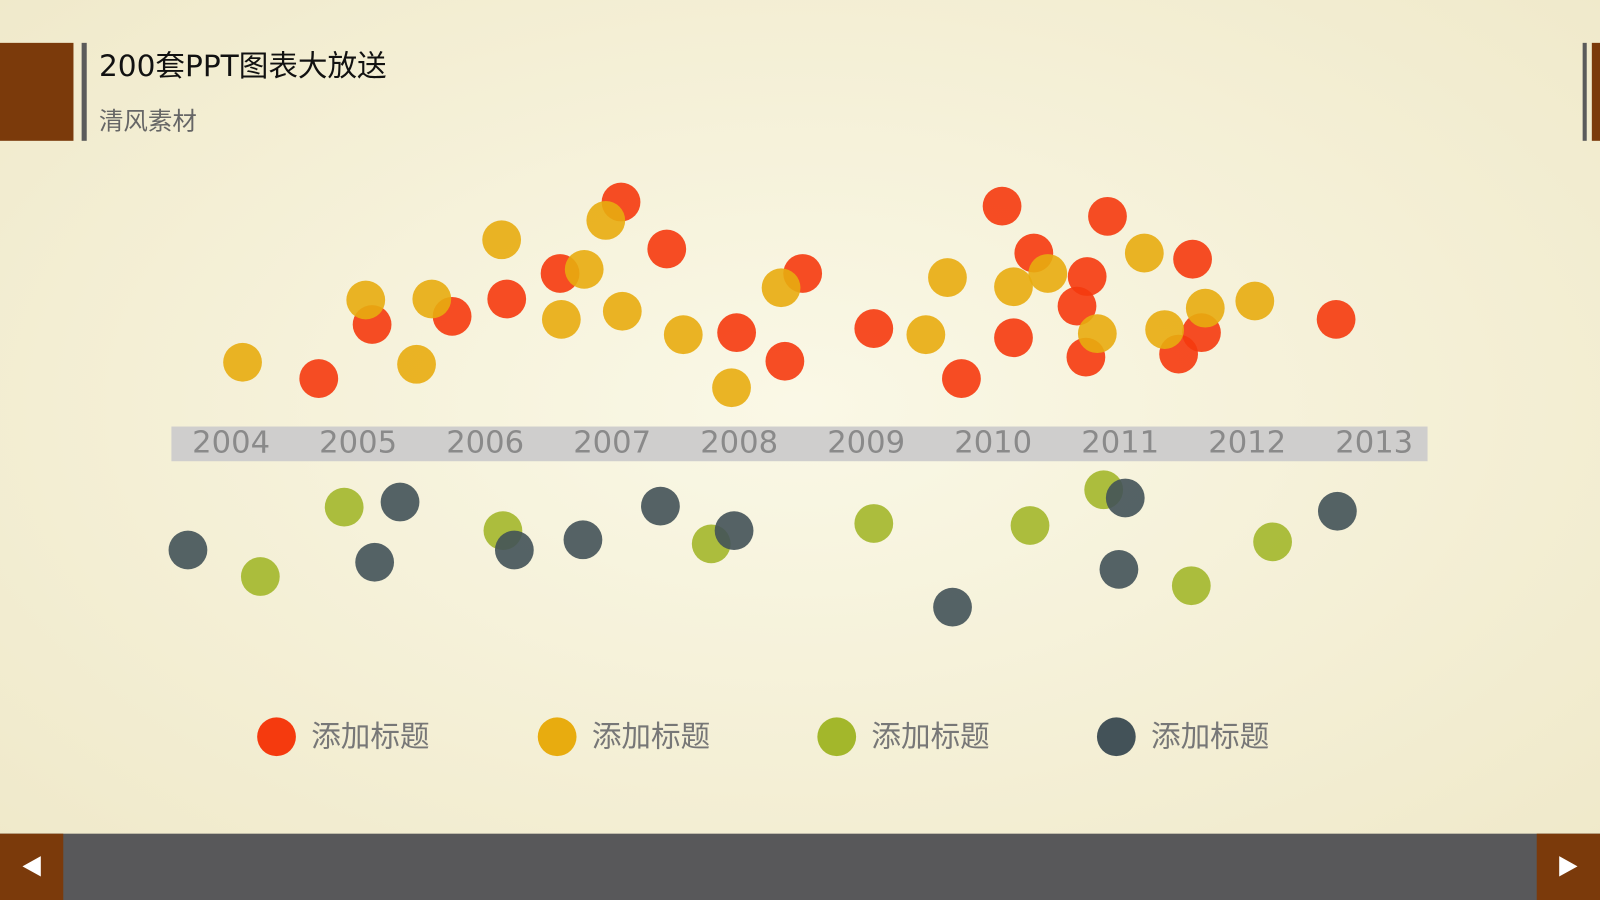 This screenshot has width=1600, height=900. Describe the element at coordinates (1247, 442) in the screenshot. I see `x-tick-label: 2012` at that location.